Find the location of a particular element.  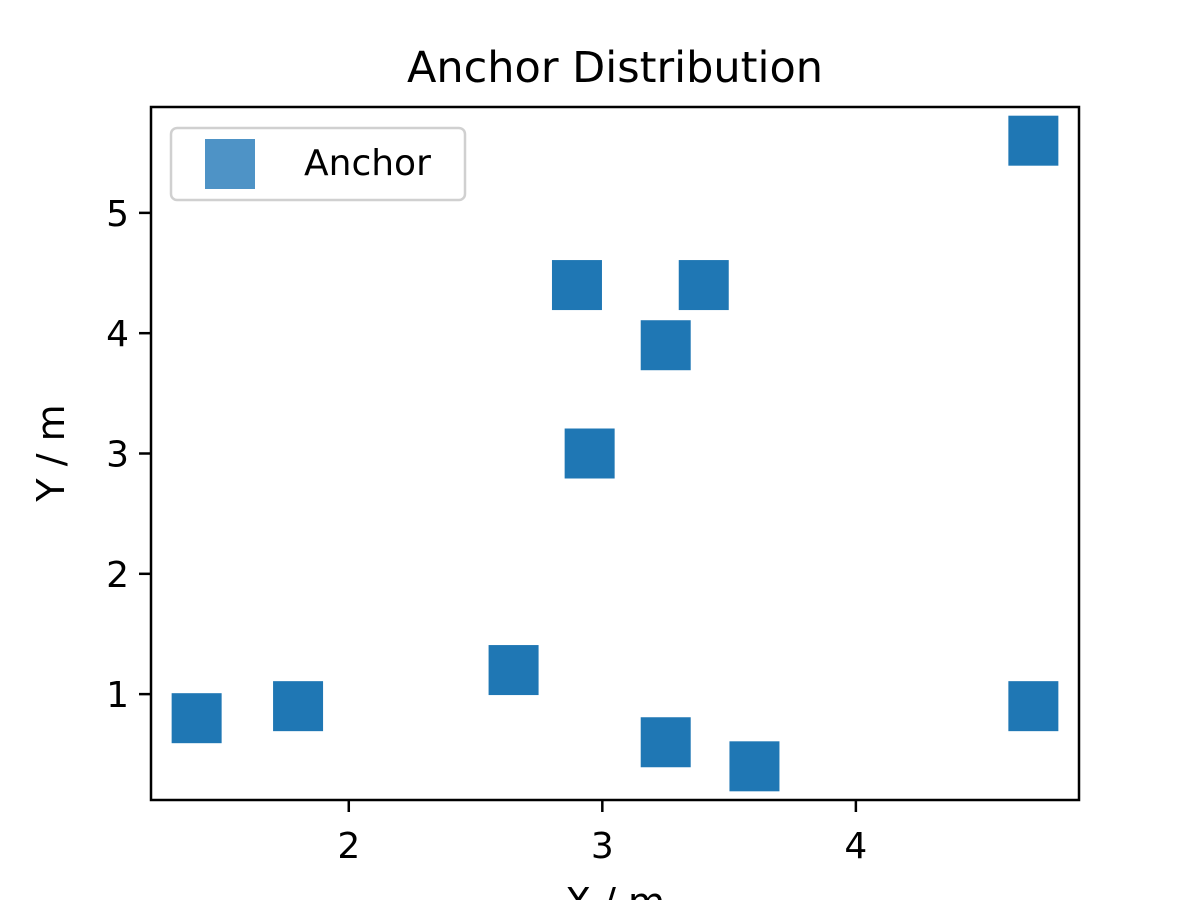

x-tick-label: 2 is located at coordinates (348, 846).